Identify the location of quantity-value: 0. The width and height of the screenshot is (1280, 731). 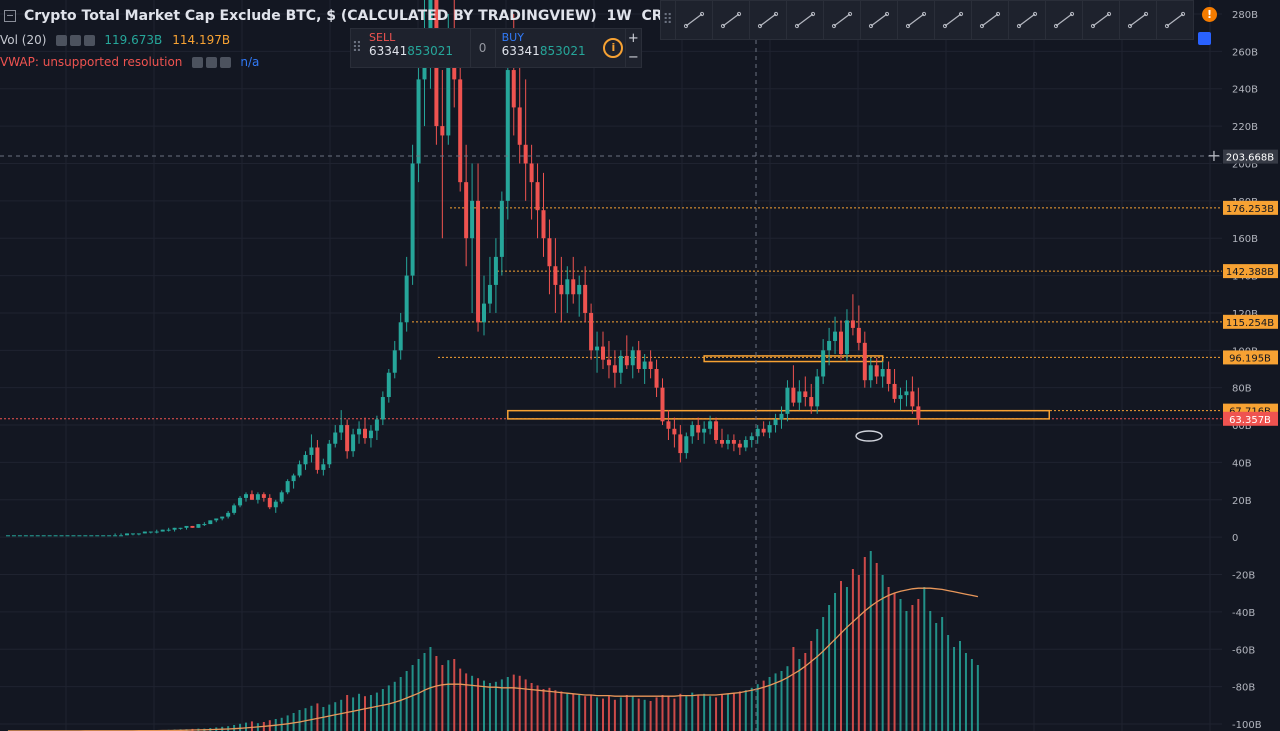
(482, 48).